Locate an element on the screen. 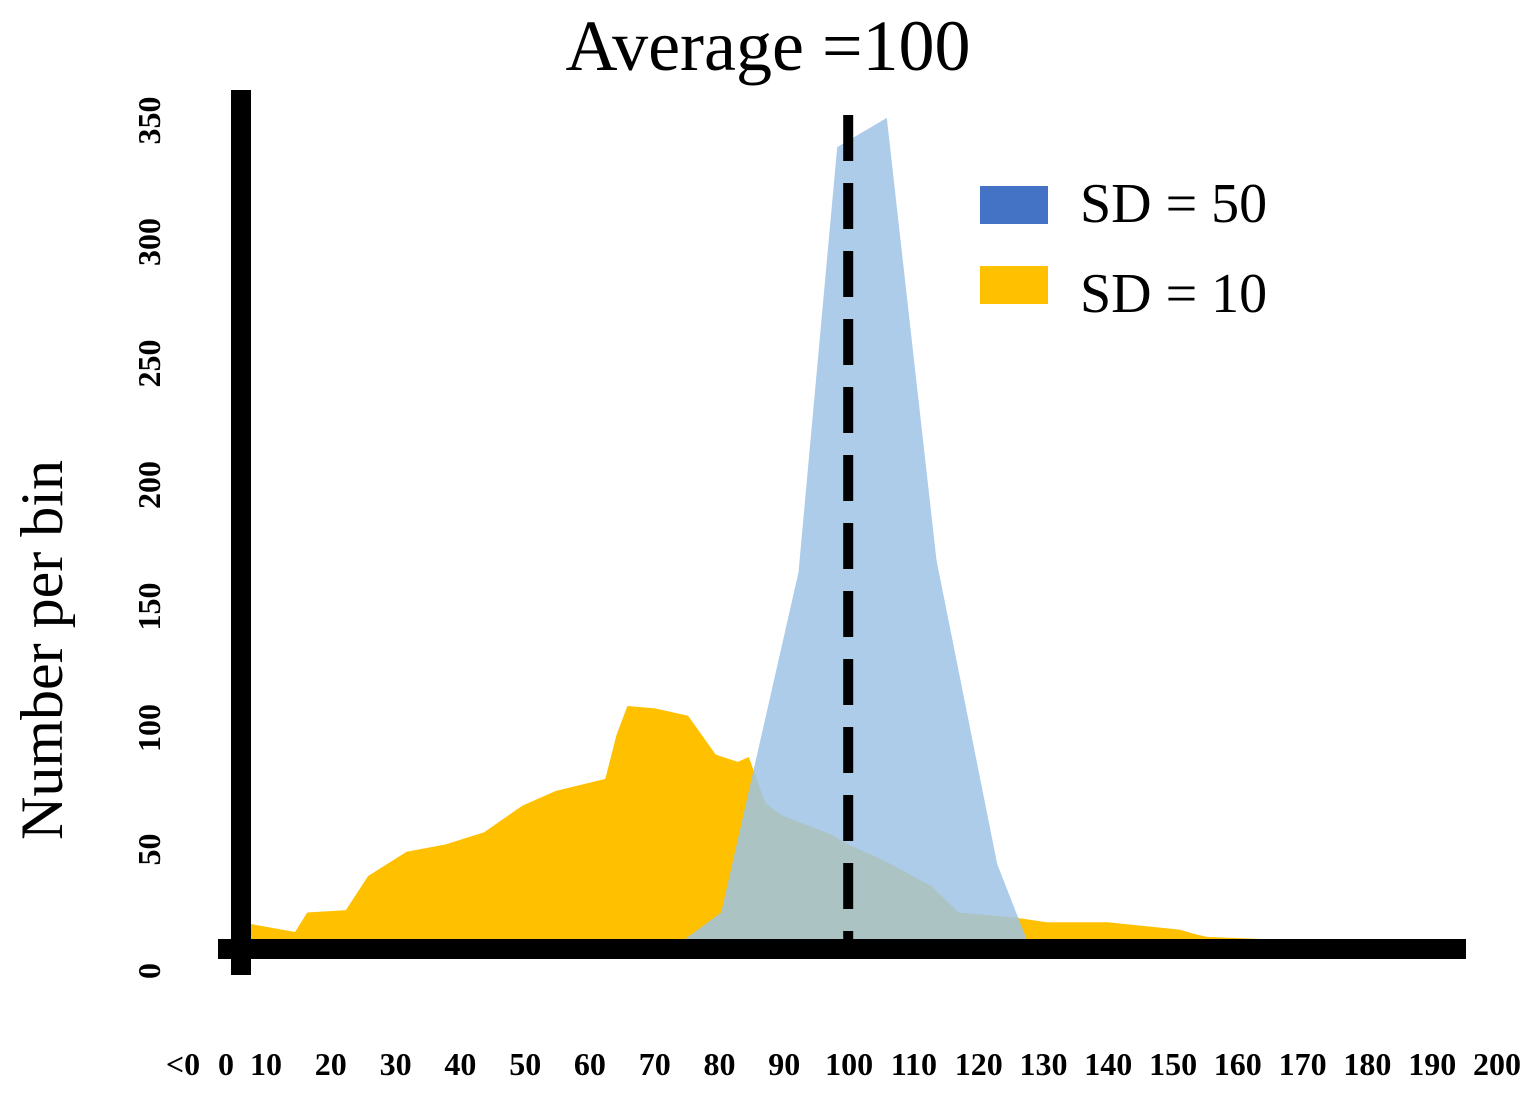 Image resolution: width=1537 pixels, height=1098 pixels. y-tick-label: 200 is located at coordinates (149, 485).